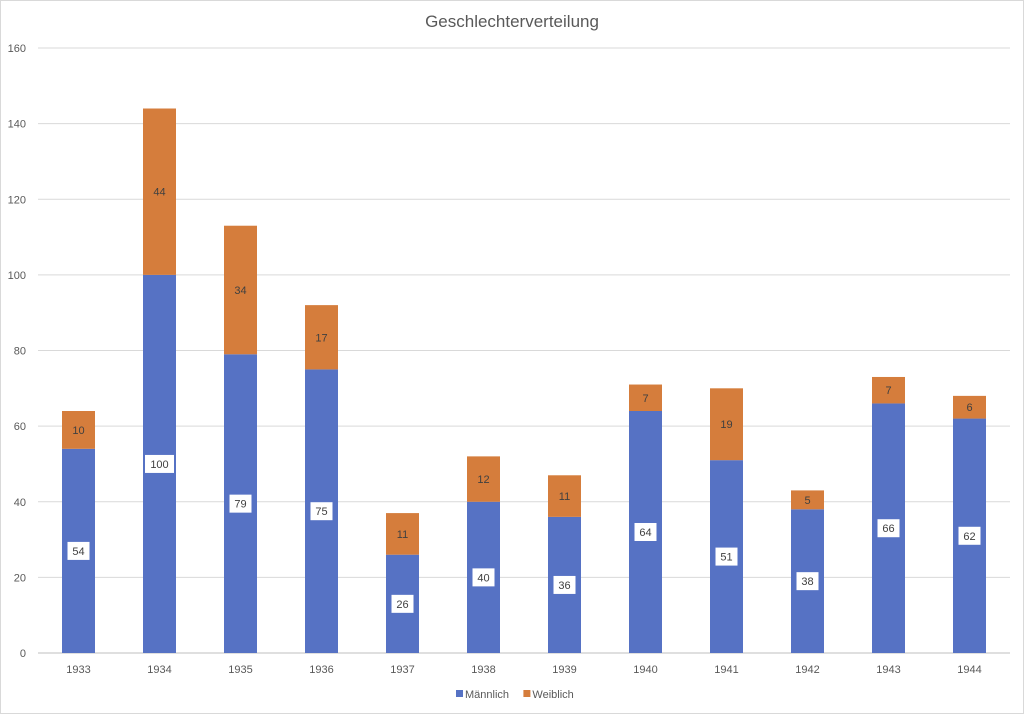  I want to click on data-label: 10, so click(78, 431).